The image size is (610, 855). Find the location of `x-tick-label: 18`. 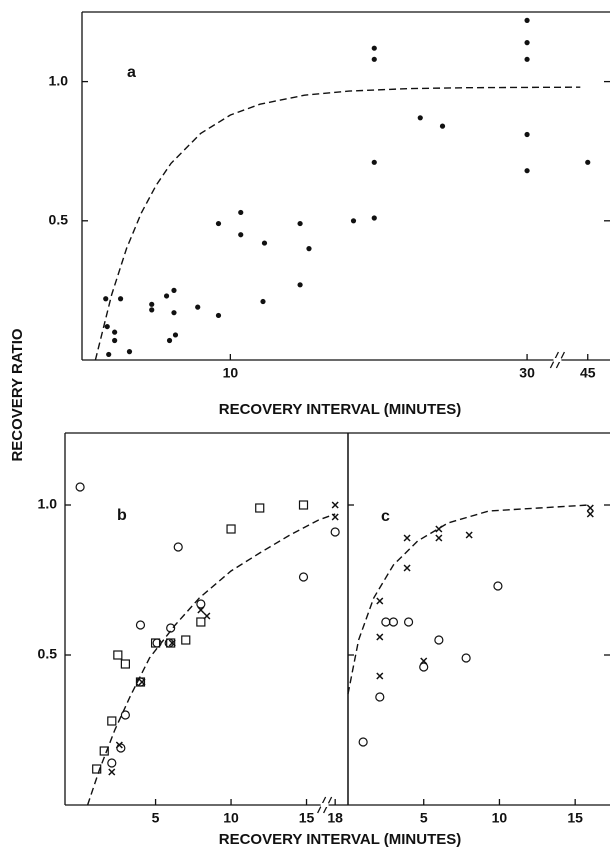

x-tick-label: 18 is located at coordinates (335, 818).